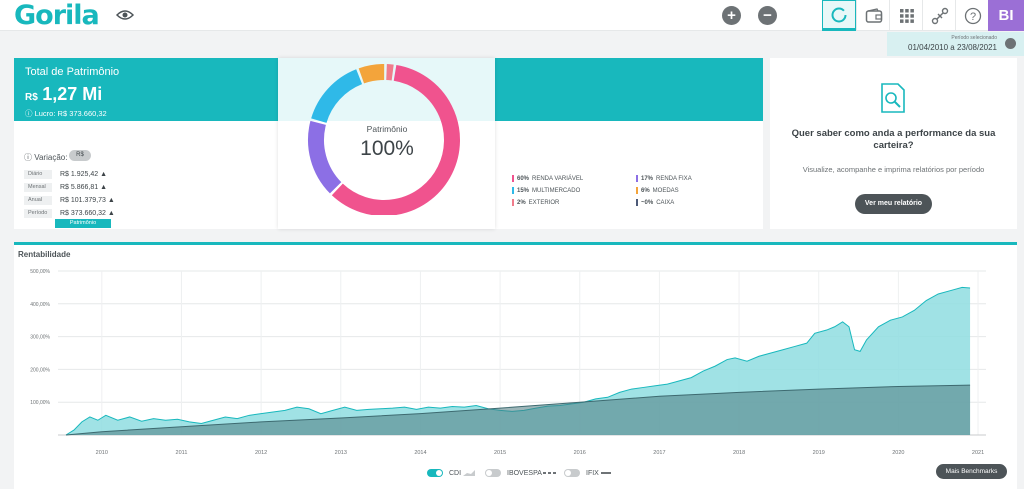 The width and height of the screenshot is (1024, 489). Describe the element at coordinates (659, 453) in the screenshot. I see `x-tick-label: 2017` at that location.